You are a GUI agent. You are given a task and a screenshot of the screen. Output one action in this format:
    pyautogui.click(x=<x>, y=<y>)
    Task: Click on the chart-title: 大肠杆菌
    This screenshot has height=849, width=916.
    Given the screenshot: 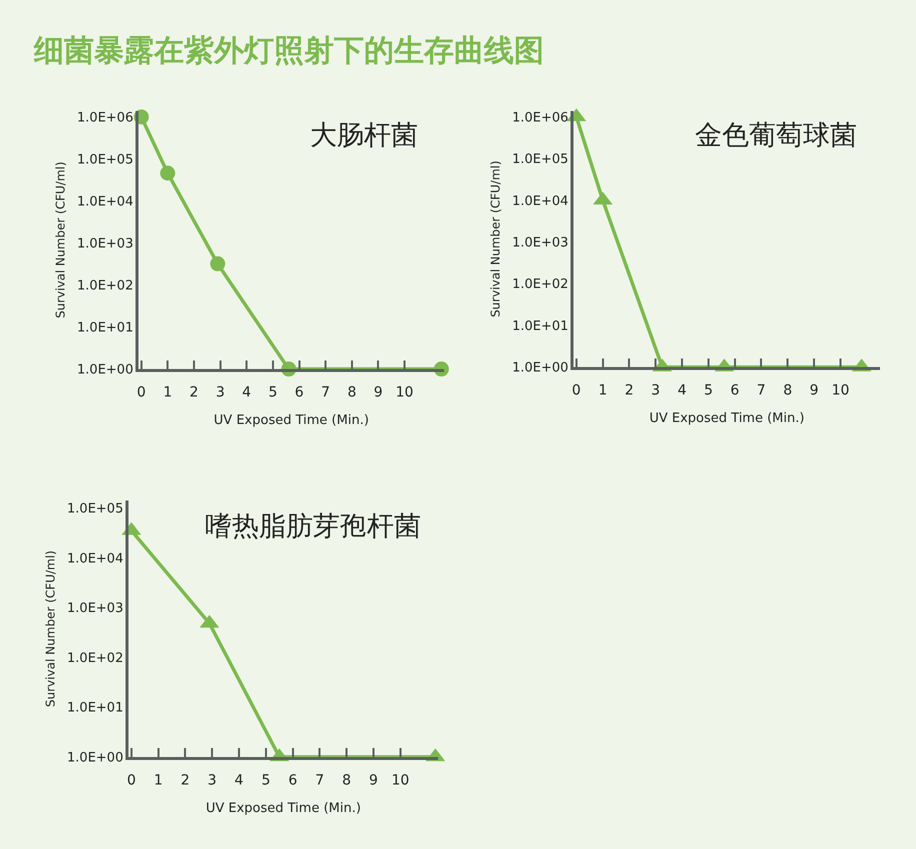 What is the action you would take?
    pyautogui.click(x=364, y=135)
    